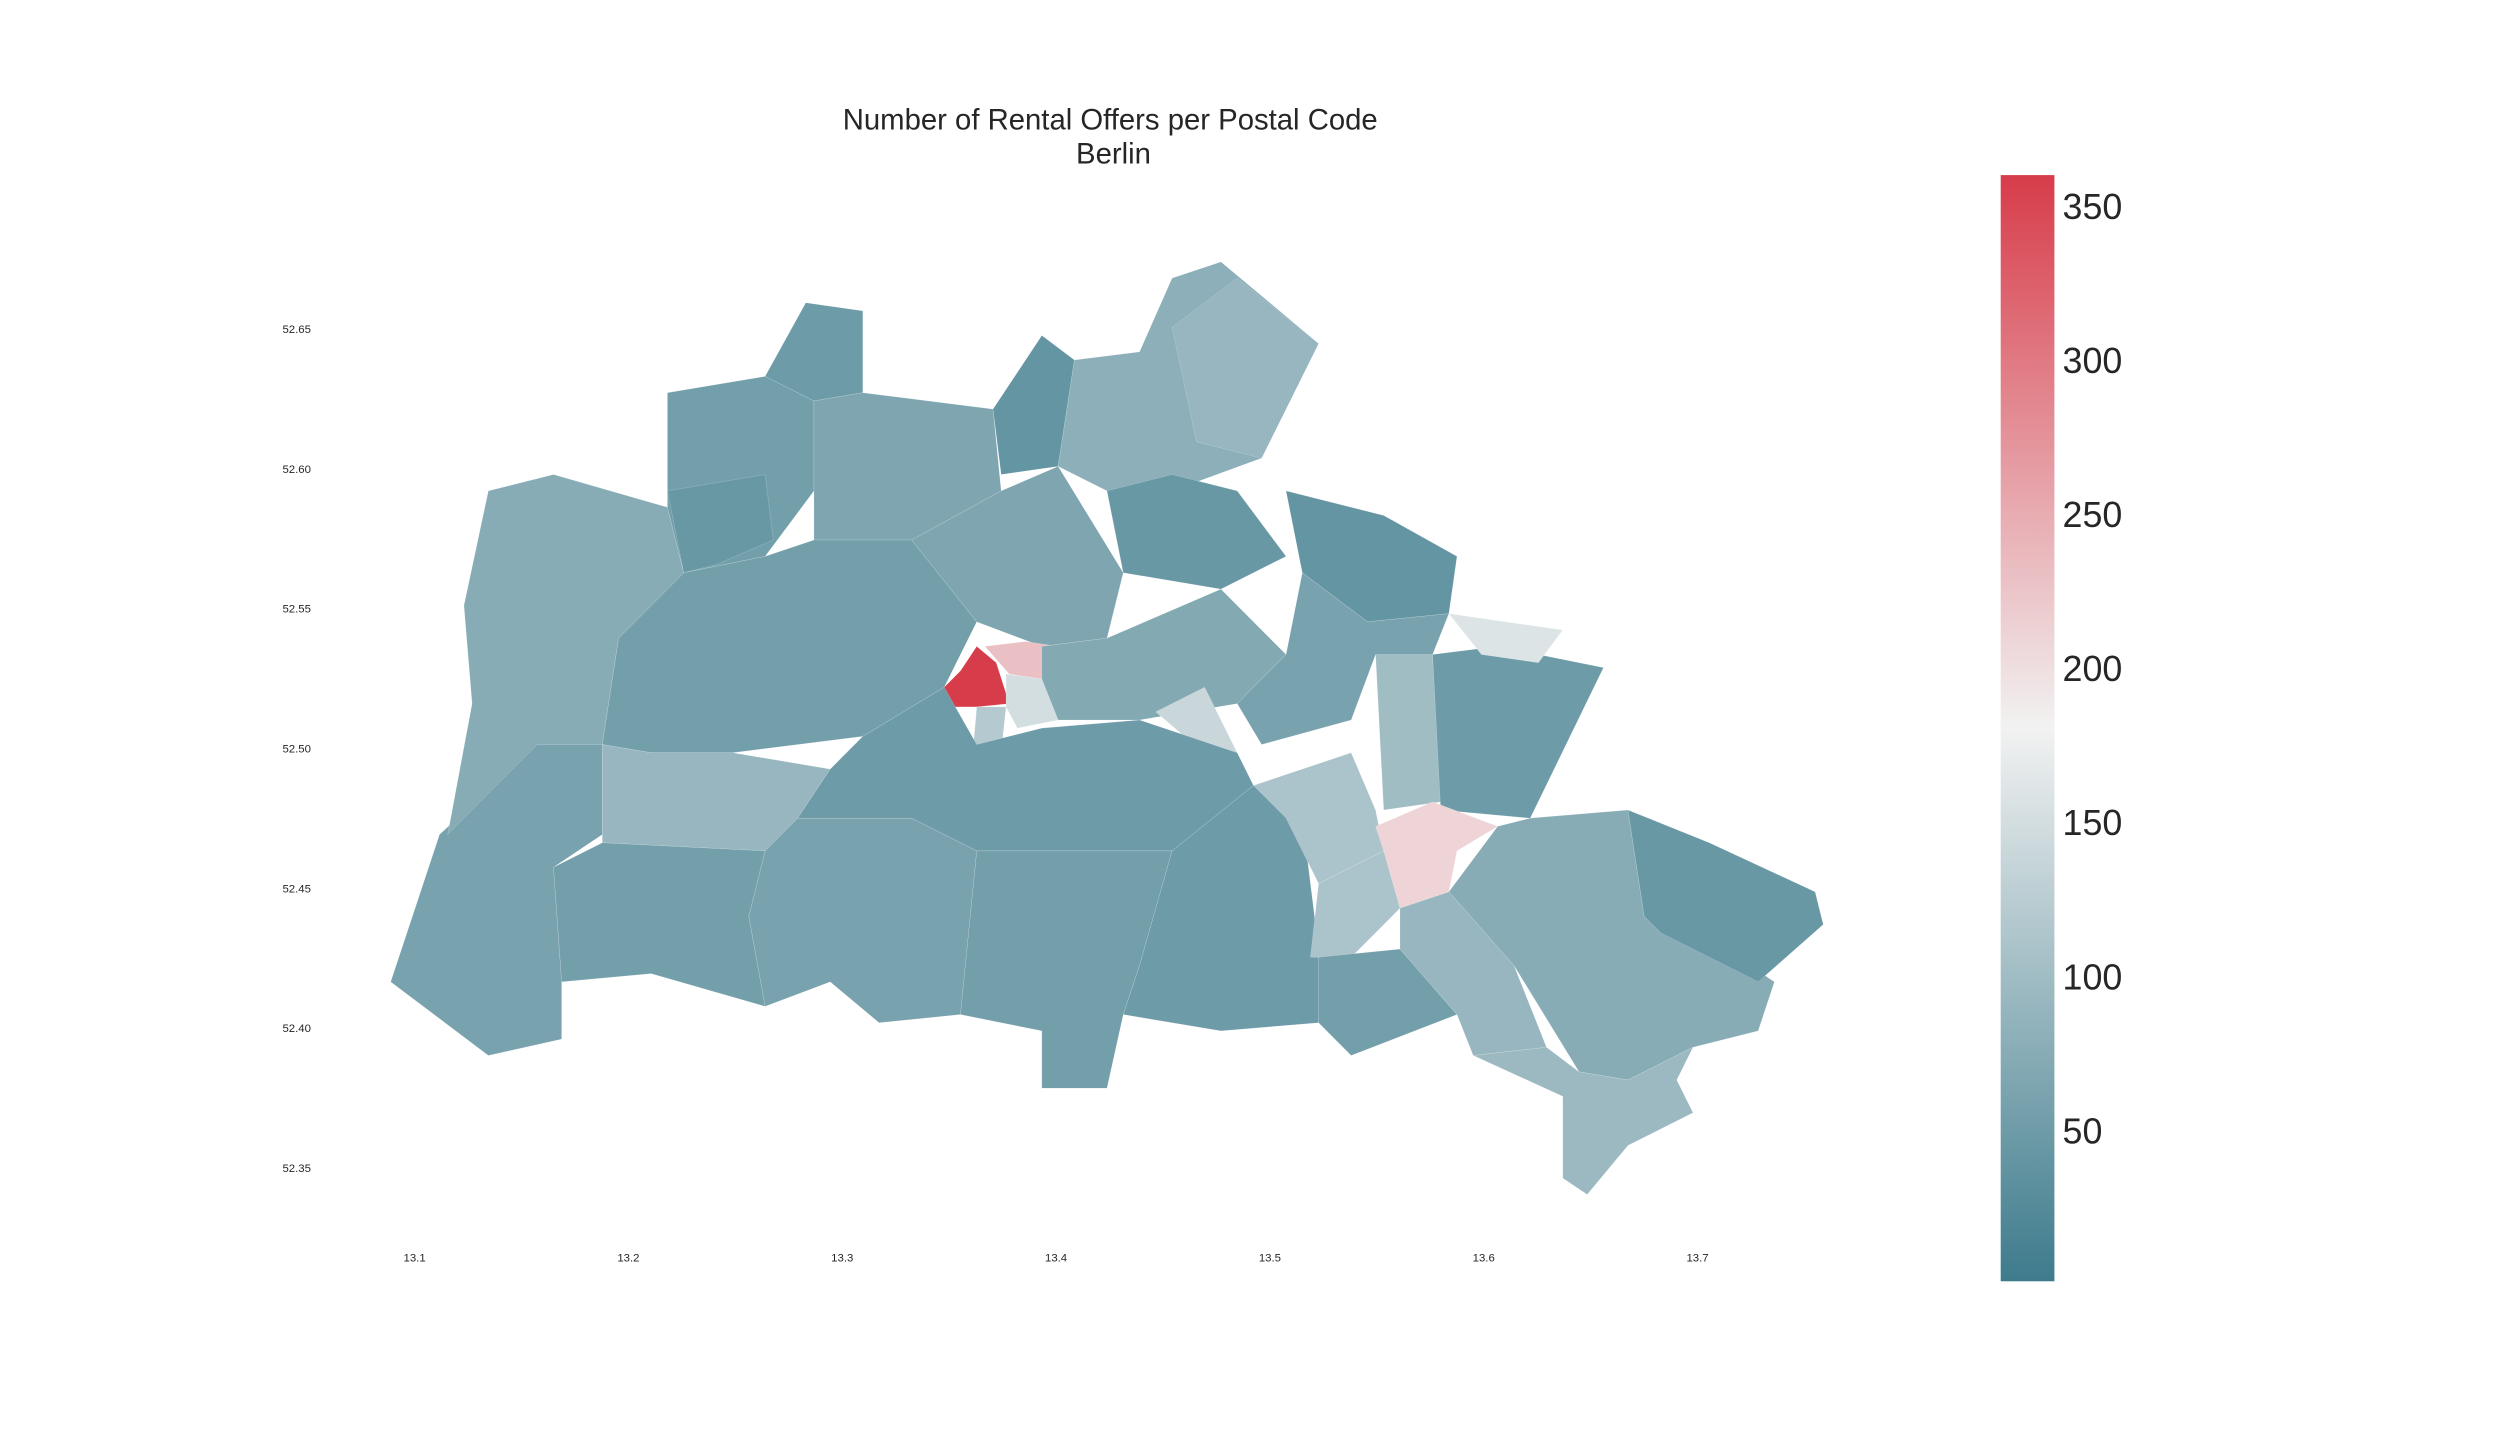  Describe the element at coordinates (296, 470) in the screenshot. I see `y-tick-label: 52.60` at that location.